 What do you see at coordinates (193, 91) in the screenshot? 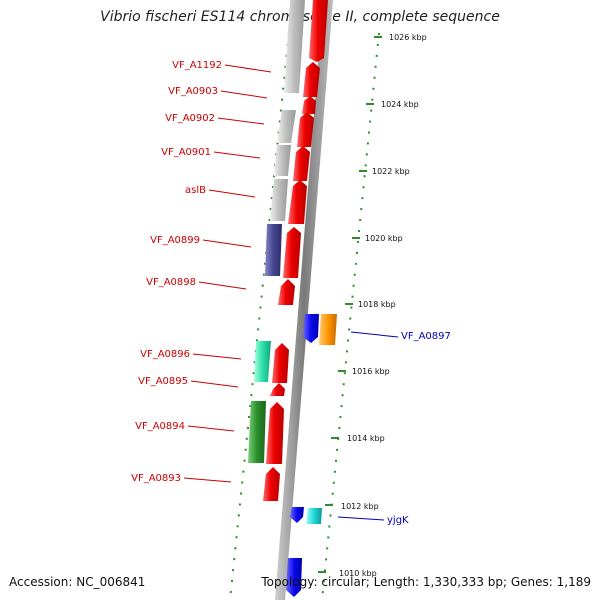
I see `gene-label: VF_A0903` at bounding box center [193, 91].